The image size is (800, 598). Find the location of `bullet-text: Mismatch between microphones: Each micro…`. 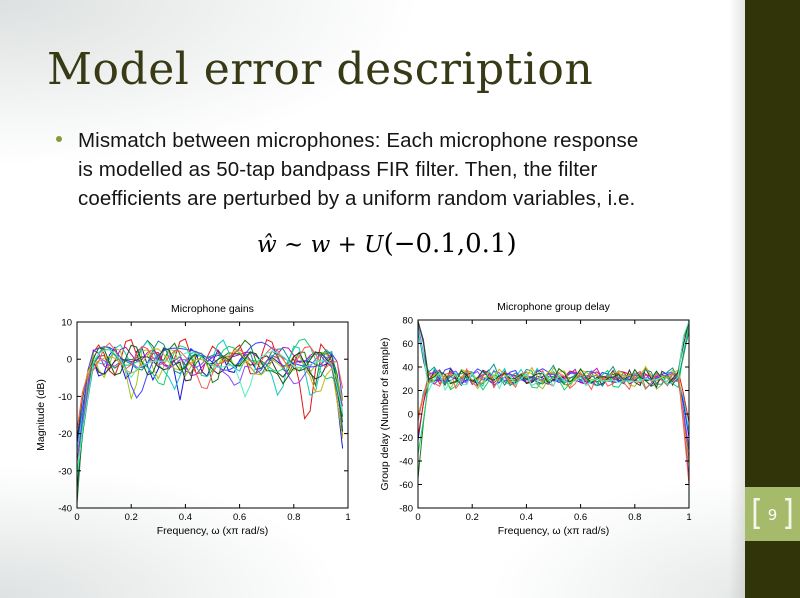

bullet-text: Mismatch between microphones: Each micro… is located at coordinates (358, 169).